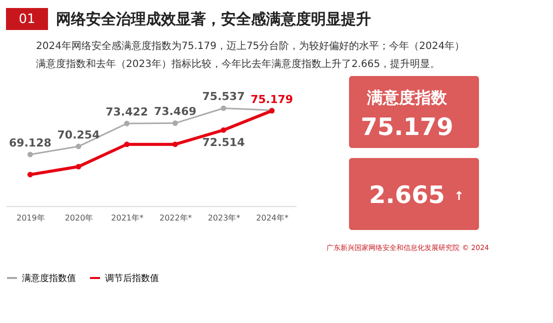 The image size is (553, 323). I want to click on x-tick-label: 2024年*, so click(272, 218).